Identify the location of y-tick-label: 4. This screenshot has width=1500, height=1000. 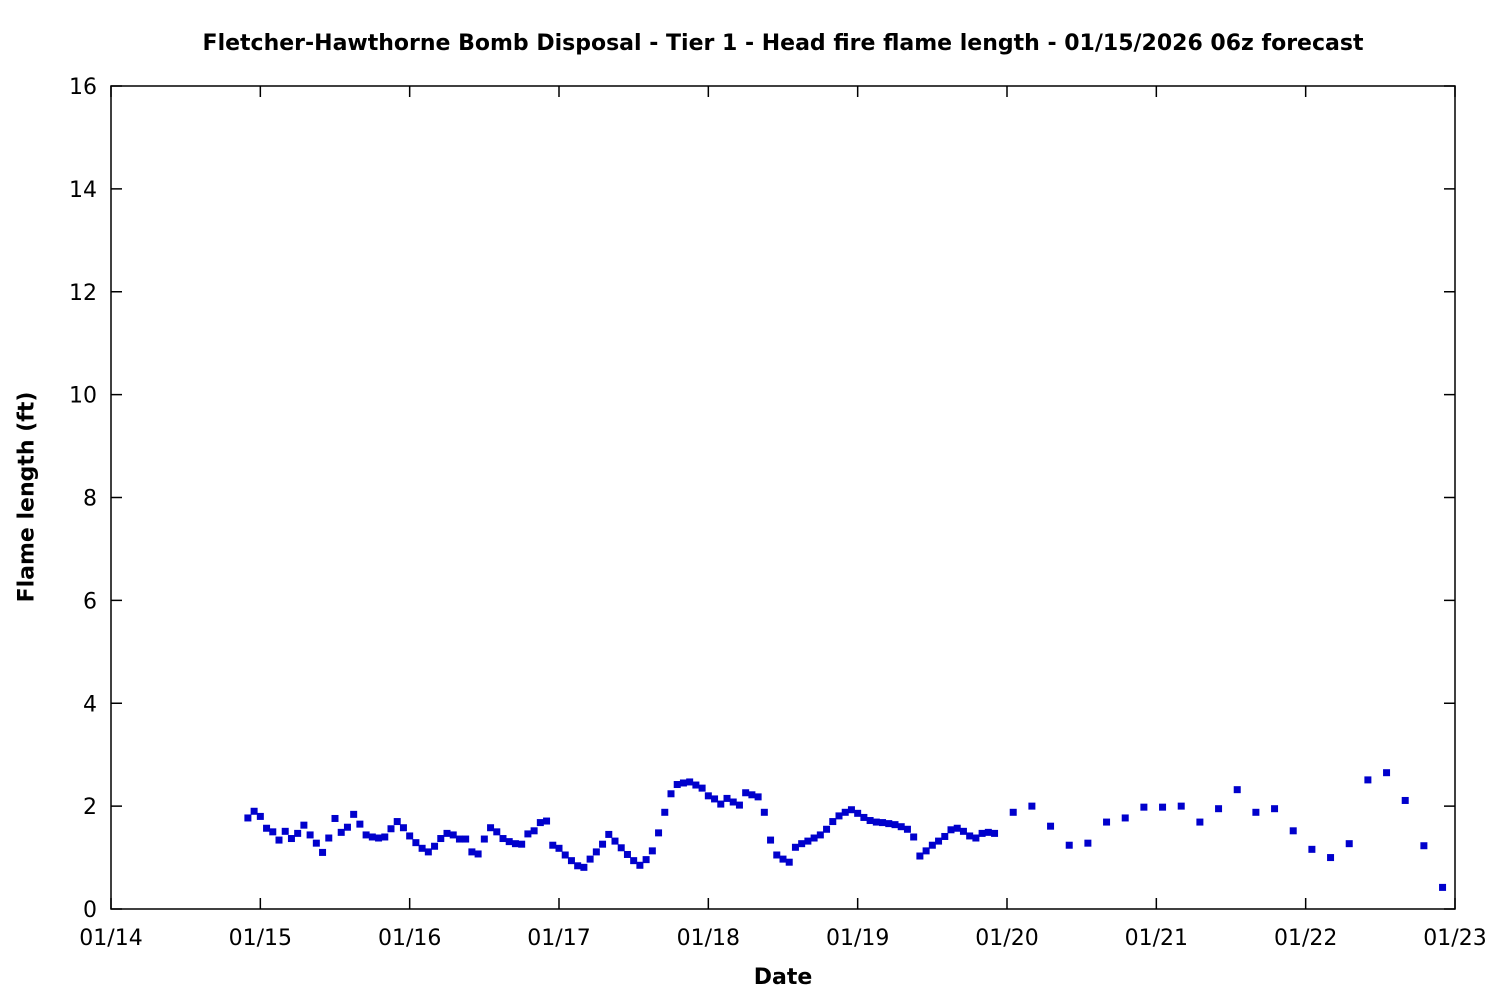
(90, 704).